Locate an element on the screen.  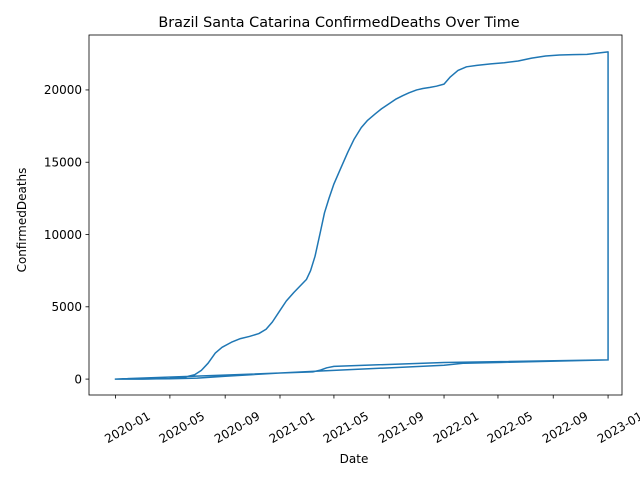
y-tick-label-0: 0 is located at coordinates (78, 379).